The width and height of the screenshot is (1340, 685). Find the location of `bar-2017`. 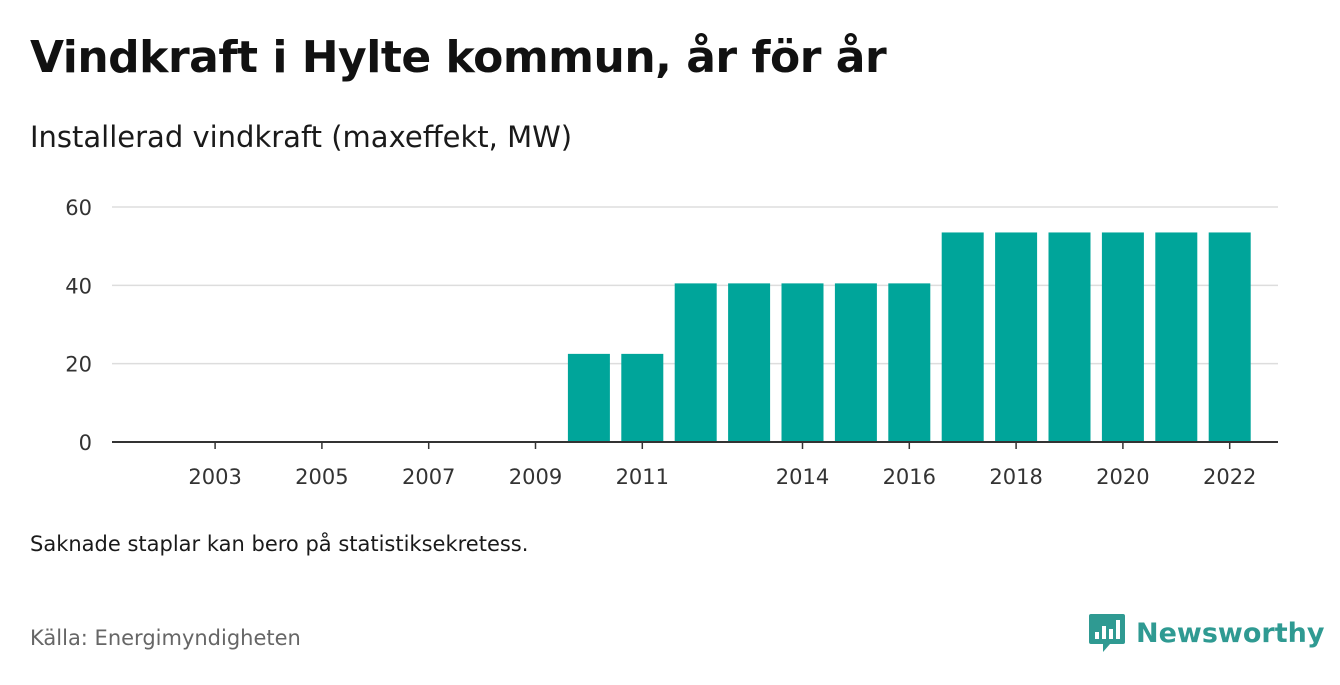

bar-2017 is located at coordinates (962, 337).